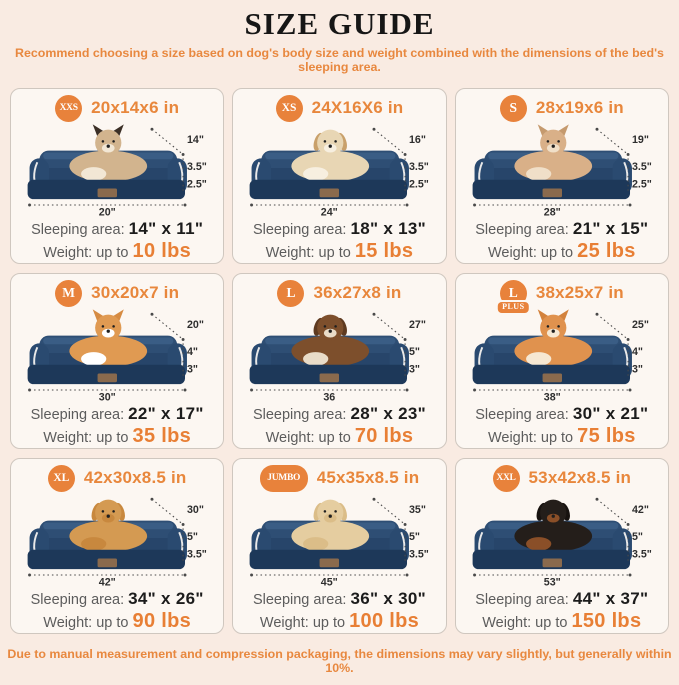 This screenshot has height=685, width=679. I want to click on bed-dimensions-text: 38x25x7 in, so click(579, 292).